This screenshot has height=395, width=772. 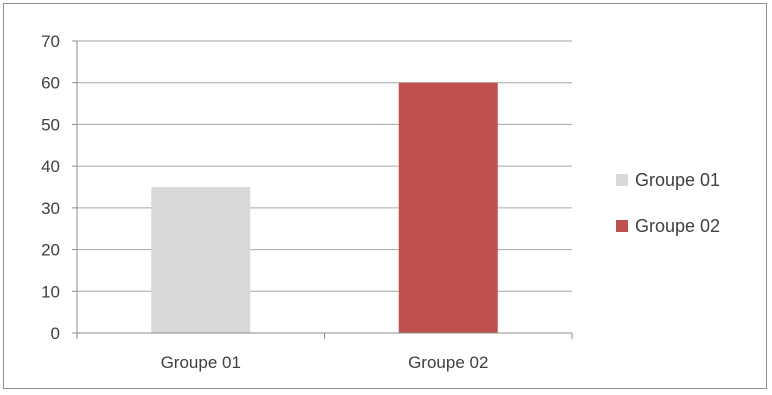 I want to click on y-tick-label: 70, so click(x=50, y=41).